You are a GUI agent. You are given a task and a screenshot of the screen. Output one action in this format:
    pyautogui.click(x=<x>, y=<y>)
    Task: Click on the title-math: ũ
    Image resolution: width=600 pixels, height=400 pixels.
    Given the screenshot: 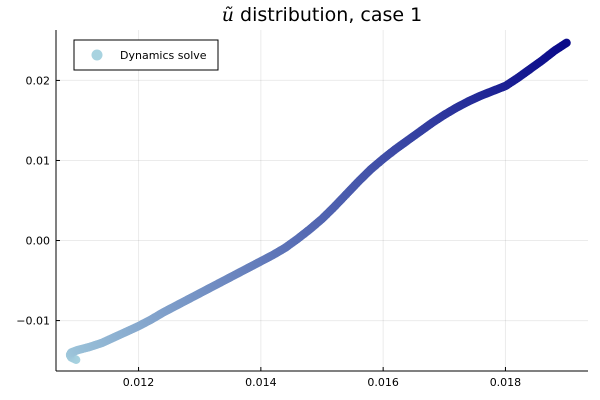 What is the action you would take?
    pyautogui.click(x=228, y=15)
    